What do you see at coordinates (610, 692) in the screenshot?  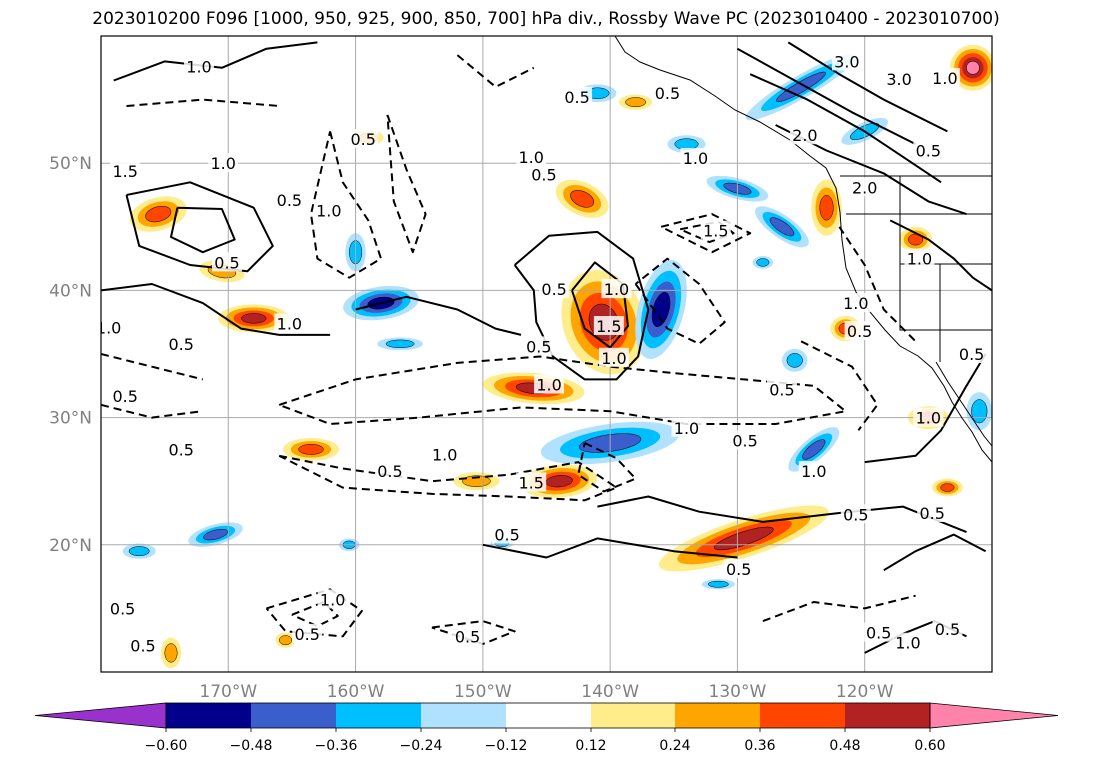 I see `lon-tick-label: 140°W` at bounding box center [610, 692].